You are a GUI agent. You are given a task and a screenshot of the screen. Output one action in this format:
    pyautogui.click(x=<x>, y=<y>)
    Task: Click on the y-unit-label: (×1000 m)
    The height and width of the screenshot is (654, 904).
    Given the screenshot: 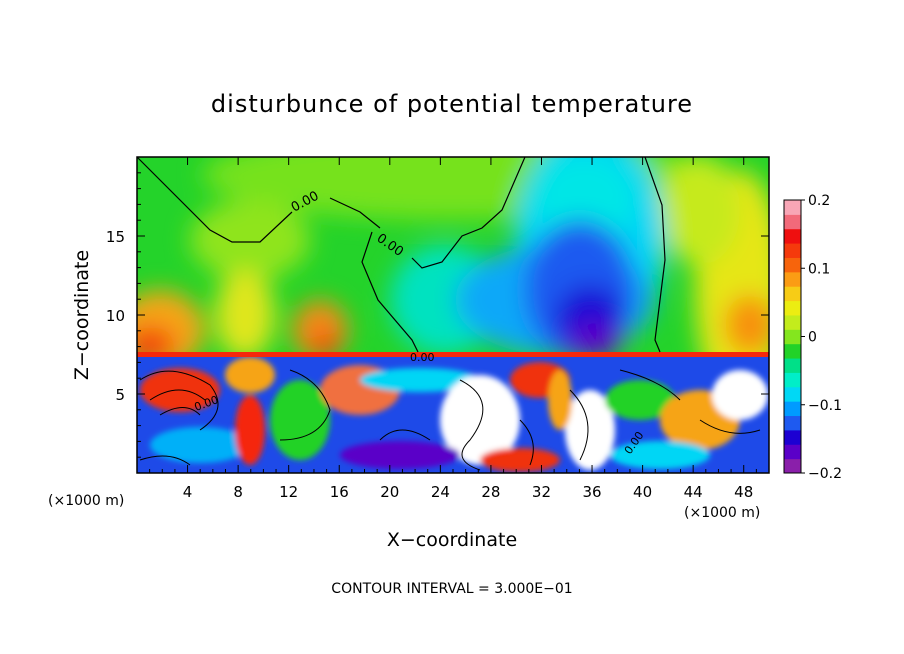 What is the action you would take?
    pyautogui.click(x=86, y=501)
    